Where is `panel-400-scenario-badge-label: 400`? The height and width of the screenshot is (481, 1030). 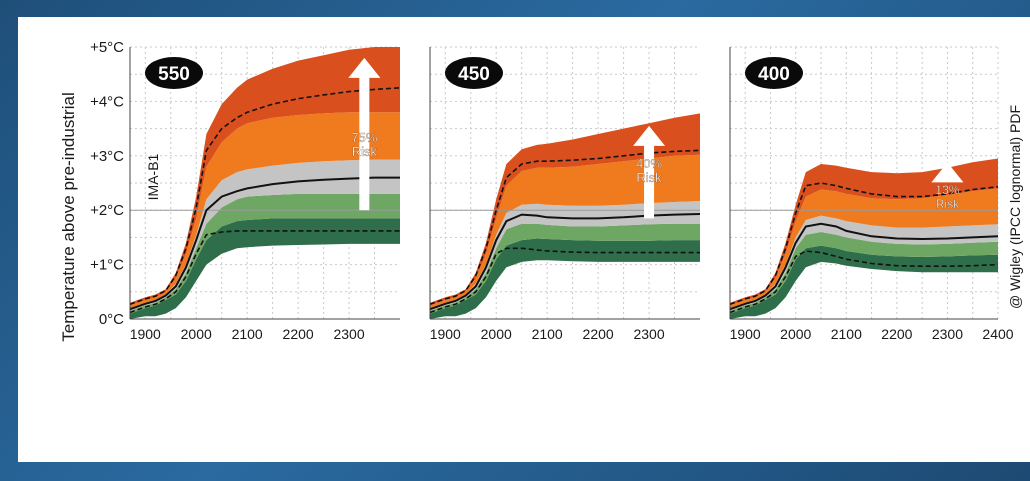 panel-400-scenario-badge-label: 400 is located at coordinates (774, 74).